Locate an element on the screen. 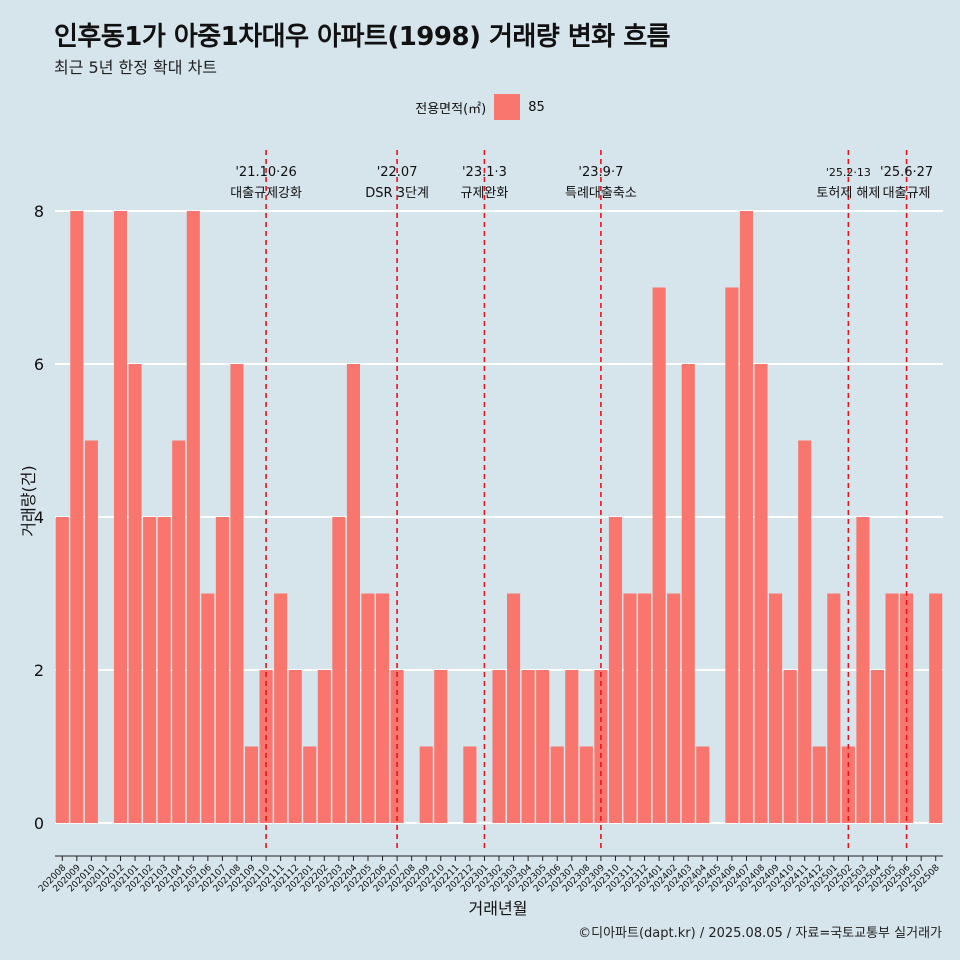 The image size is (960, 960). legend: 전용면적(㎡) 85 is located at coordinates (480, 107).